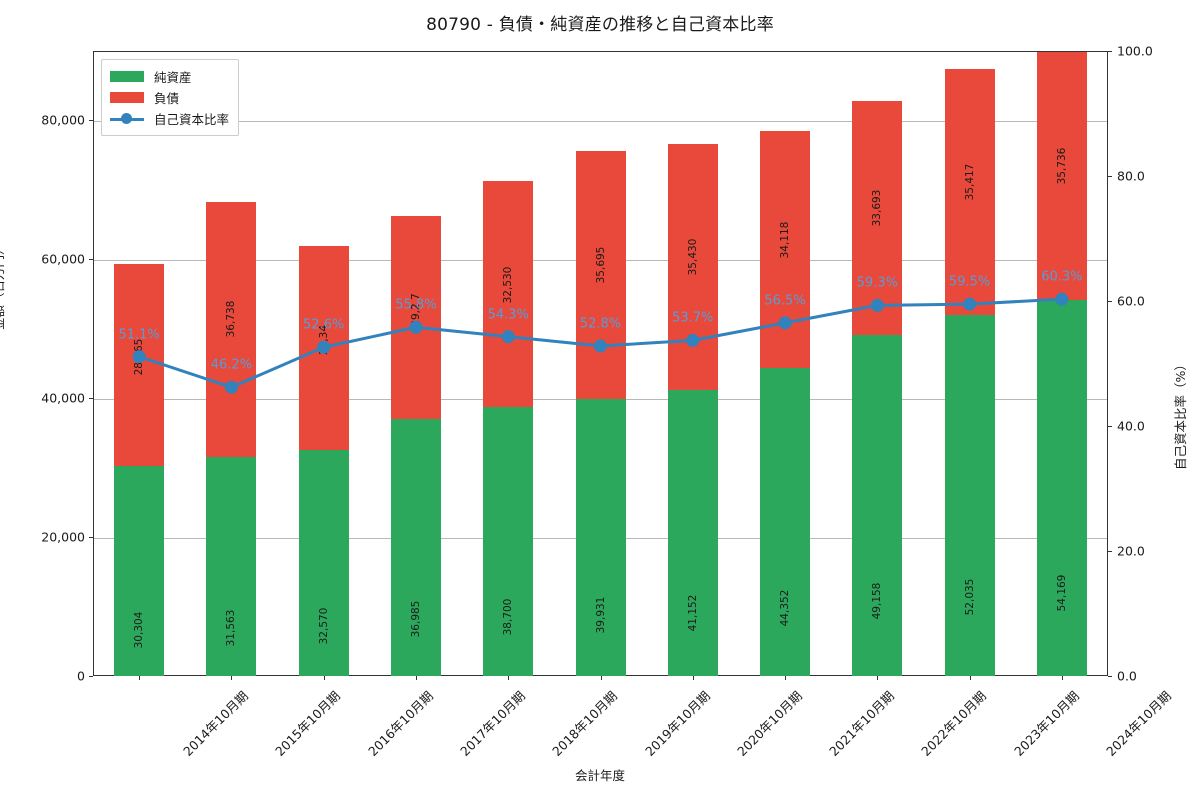 Image resolution: width=1200 pixels, height=800 pixels. Describe the element at coordinates (492, 723) in the screenshot. I see `x-axis-tick-label: 2017年10月期` at that location.